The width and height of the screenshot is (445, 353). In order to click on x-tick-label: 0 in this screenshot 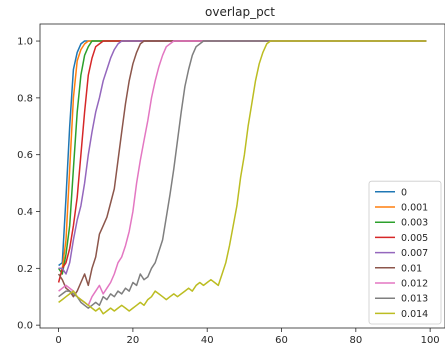, I will do `click(58, 340)`.